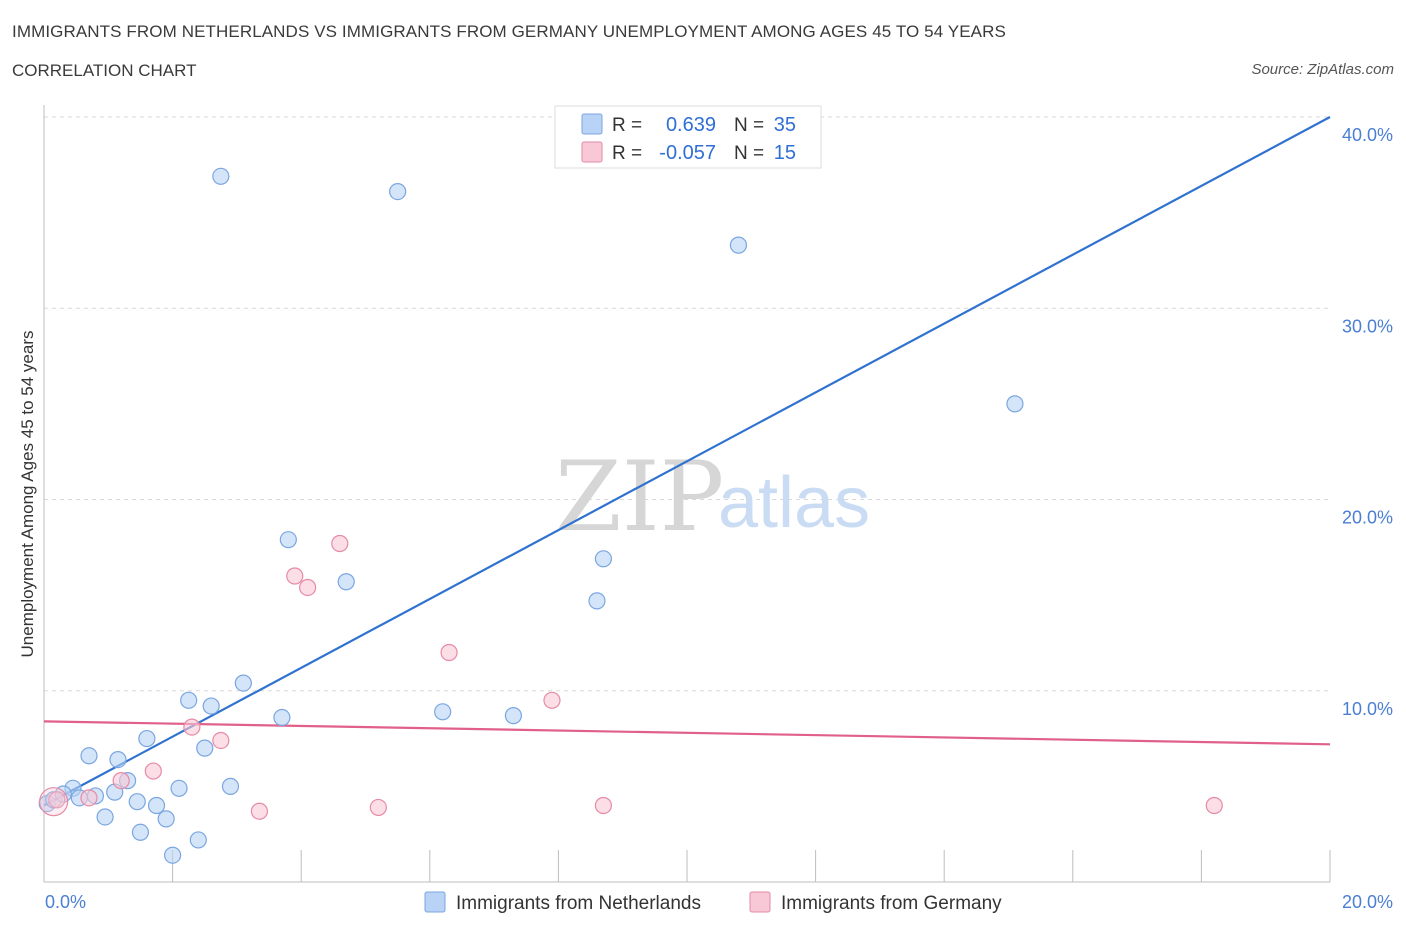 The image size is (1406, 930). I want to click on stats-germany-n-value: 15, so click(785, 153).